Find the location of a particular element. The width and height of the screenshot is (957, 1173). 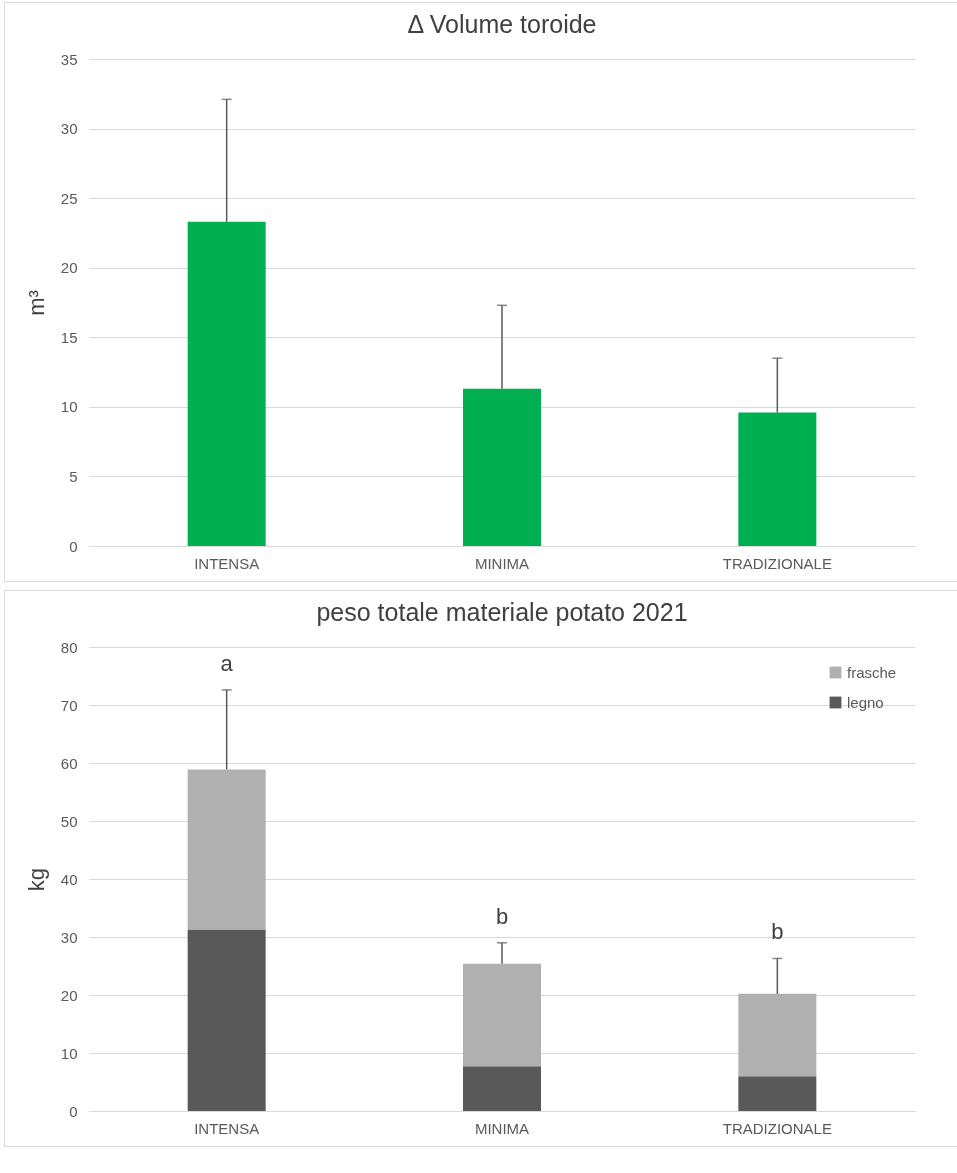

y-tick-label: 15 is located at coordinates (69, 337).